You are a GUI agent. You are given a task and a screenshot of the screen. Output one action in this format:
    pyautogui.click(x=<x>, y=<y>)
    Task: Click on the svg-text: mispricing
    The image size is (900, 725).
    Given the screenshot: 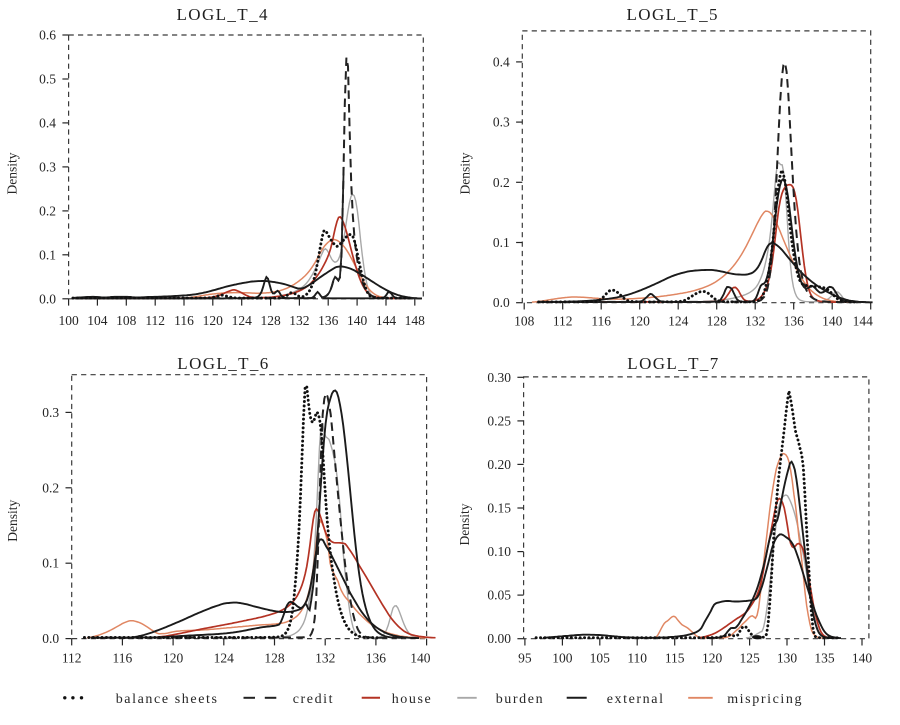 What is the action you would take?
    pyautogui.click(x=765, y=699)
    